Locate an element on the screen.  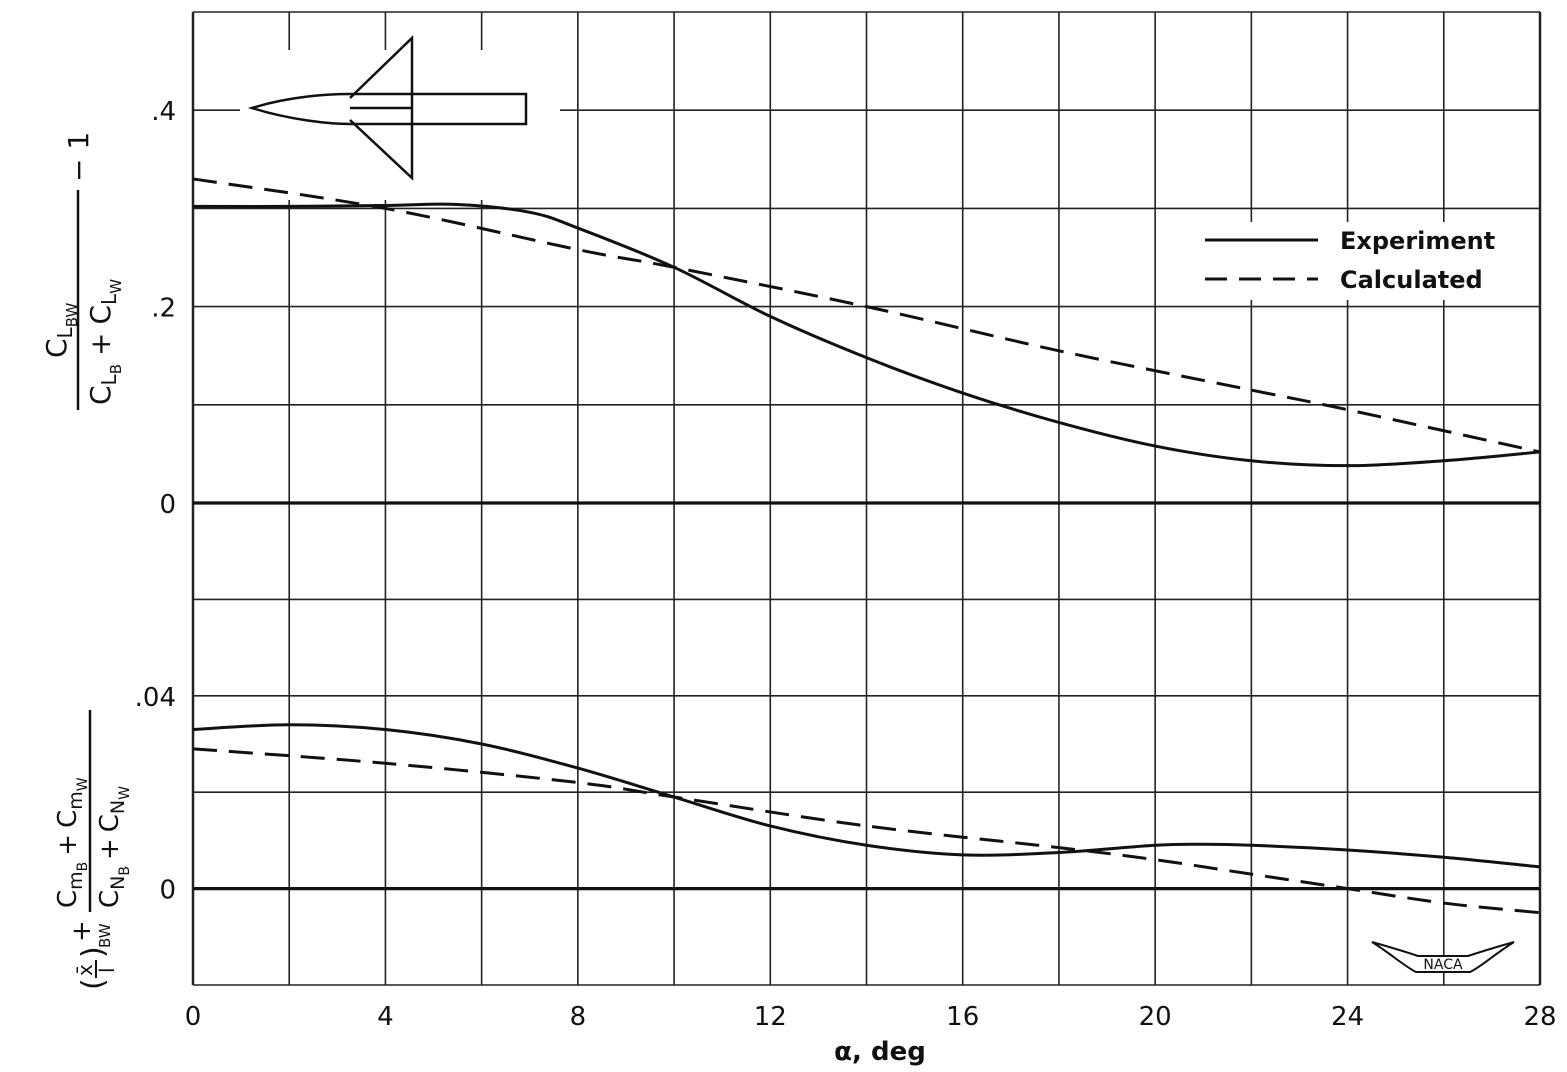
x-tick-label: 16 is located at coordinates (962, 1017).